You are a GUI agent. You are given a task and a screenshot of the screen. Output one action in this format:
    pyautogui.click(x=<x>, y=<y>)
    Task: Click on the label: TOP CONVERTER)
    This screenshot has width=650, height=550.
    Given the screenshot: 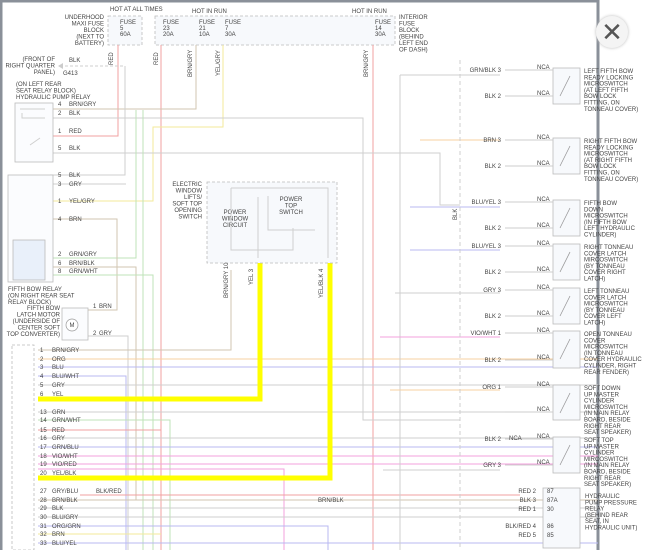 What is the action you would take?
    pyautogui.click(x=33, y=335)
    